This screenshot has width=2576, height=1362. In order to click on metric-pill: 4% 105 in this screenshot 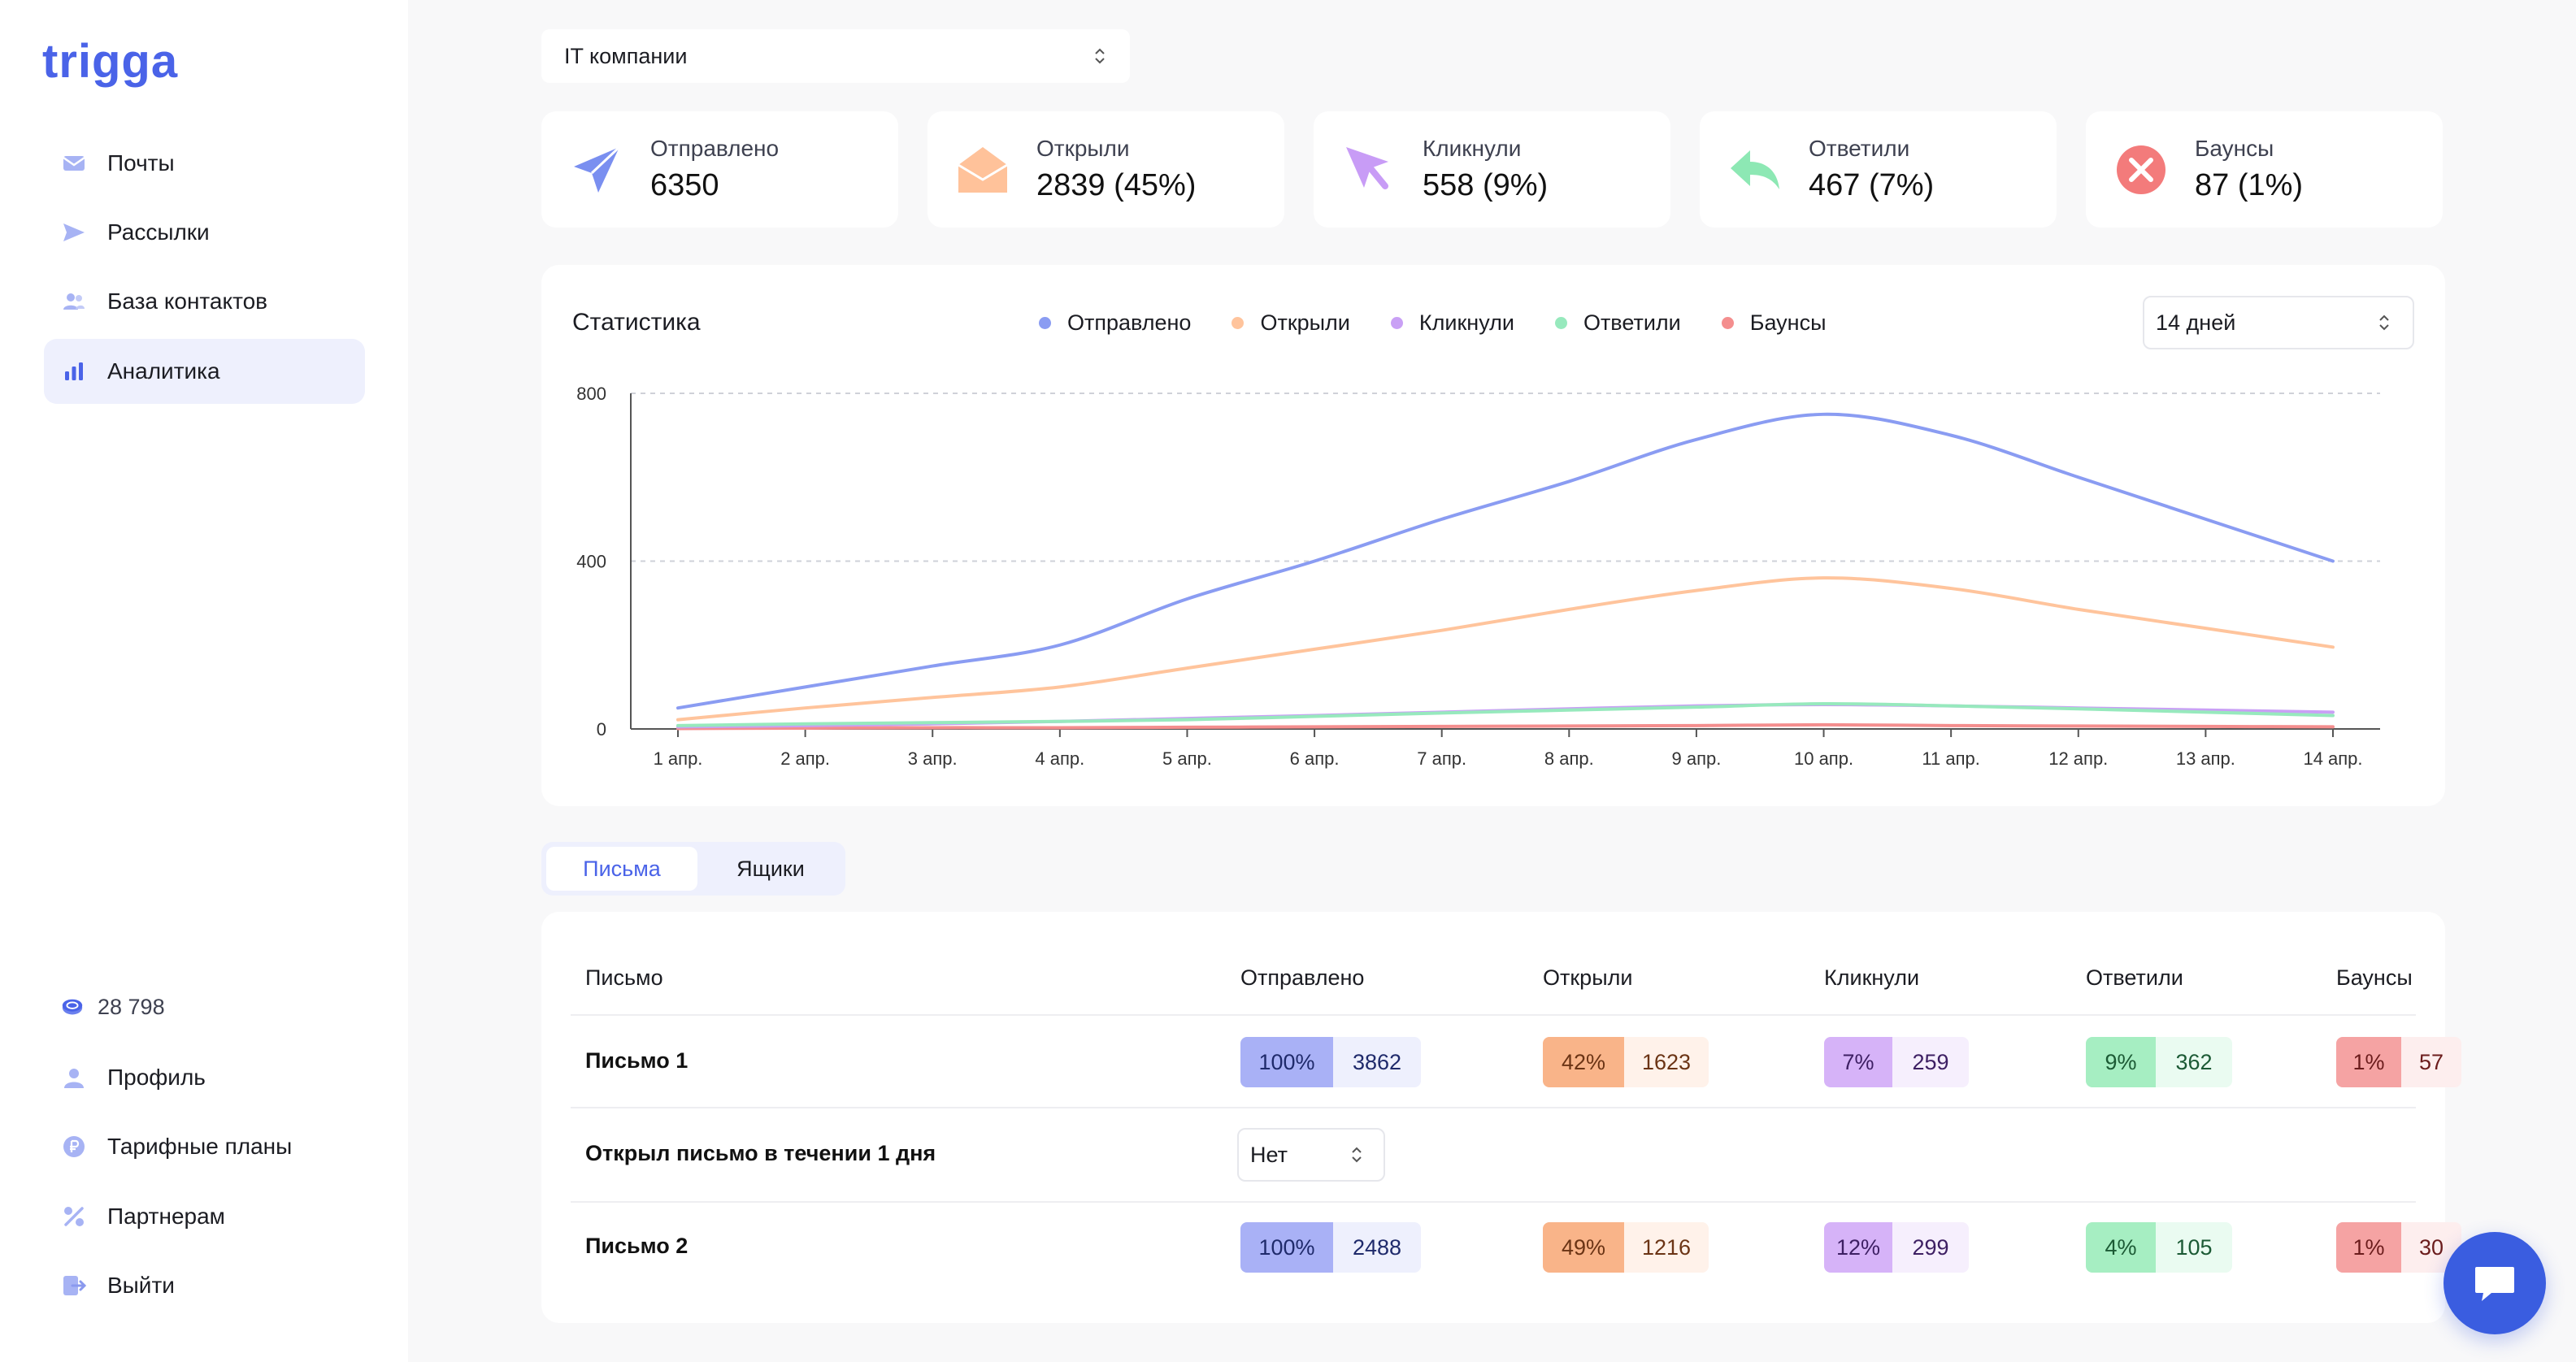, I will do `click(2159, 1248)`.